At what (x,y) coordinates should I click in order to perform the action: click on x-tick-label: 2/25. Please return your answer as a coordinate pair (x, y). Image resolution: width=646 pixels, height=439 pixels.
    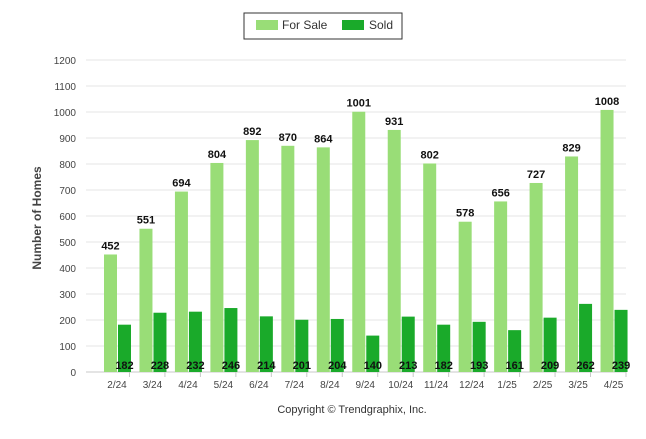
    Looking at the image, I should click on (543, 385).